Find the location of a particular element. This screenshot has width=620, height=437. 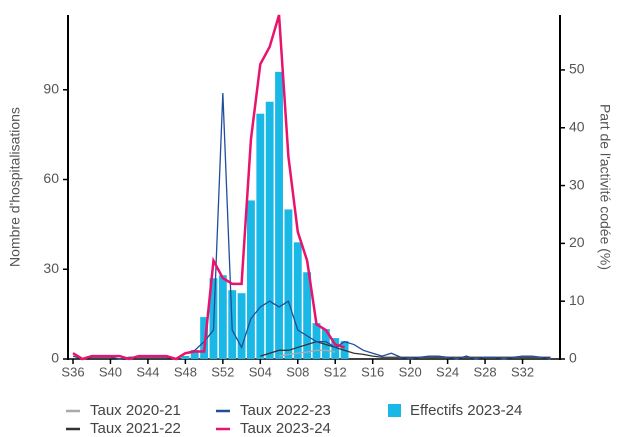

x-tick-label: S24 is located at coordinates (447, 371).